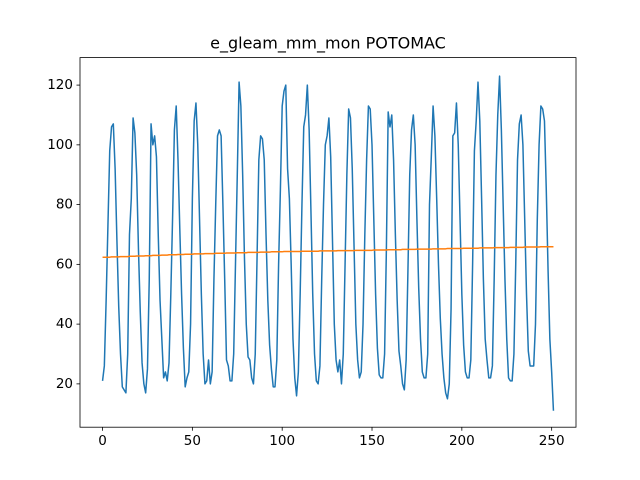  I want to click on chart-title: e_gleam_mm_mon POTOMAC, so click(328, 44).